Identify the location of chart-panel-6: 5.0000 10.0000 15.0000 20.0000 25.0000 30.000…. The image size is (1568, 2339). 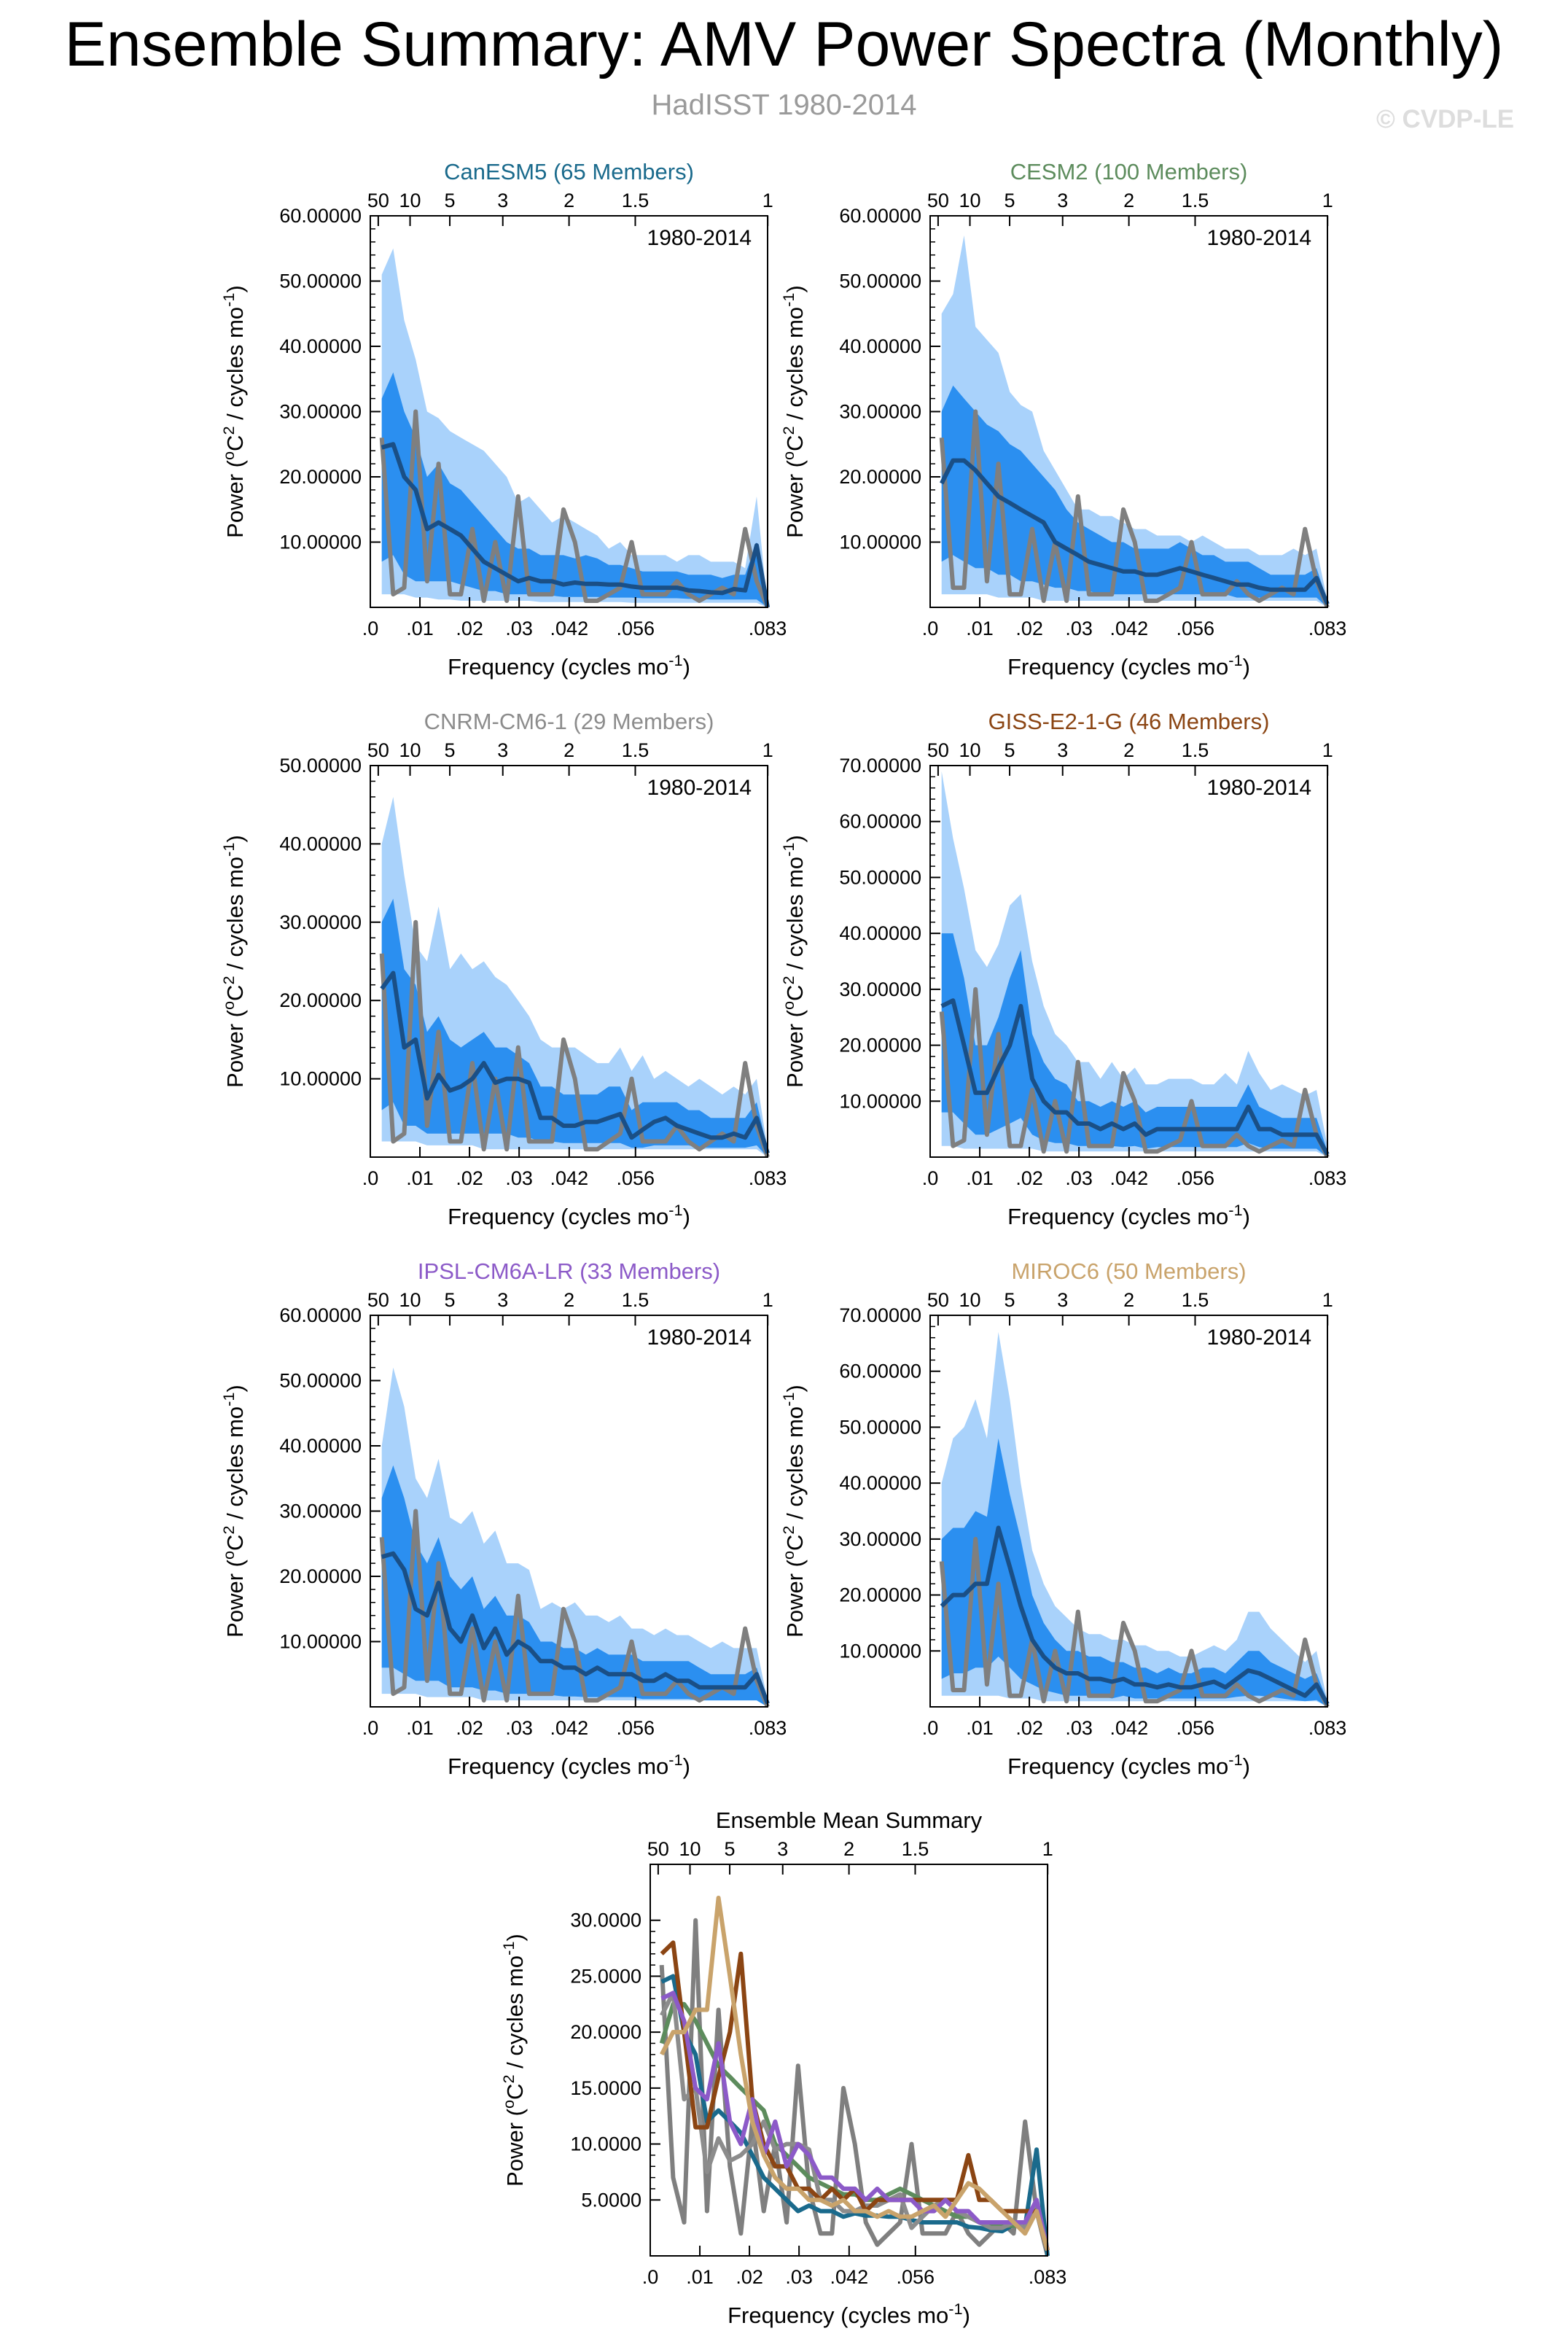
(783, 2068).